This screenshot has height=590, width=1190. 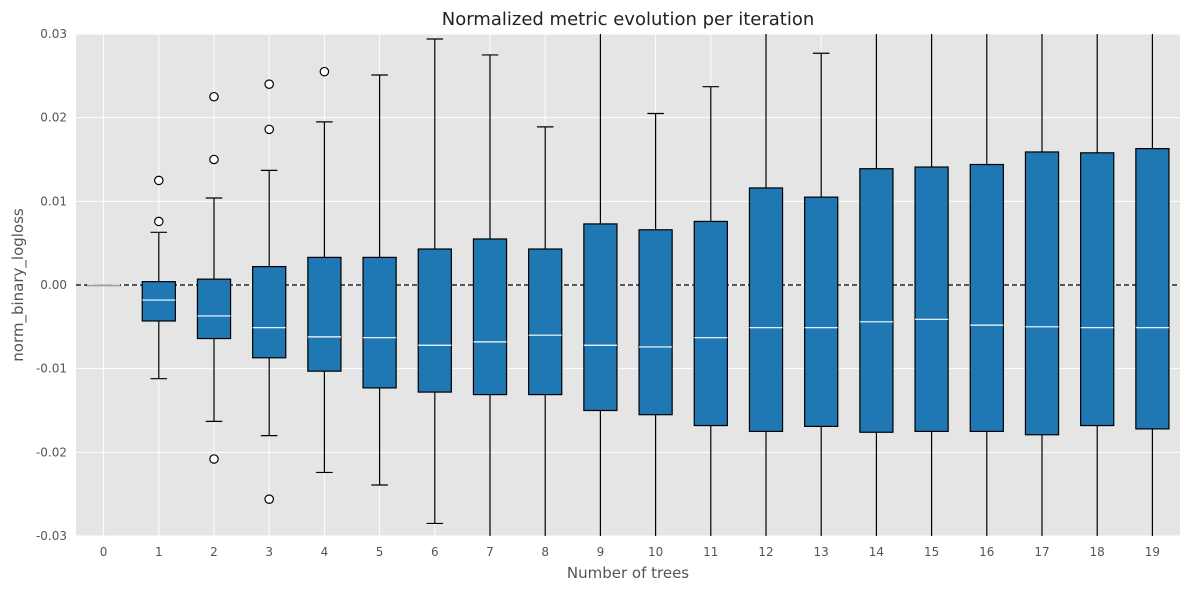 What do you see at coordinates (18, 285) in the screenshot?
I see `y-axis-label: norm_binary_logloss` at bounding box center [18, 285].